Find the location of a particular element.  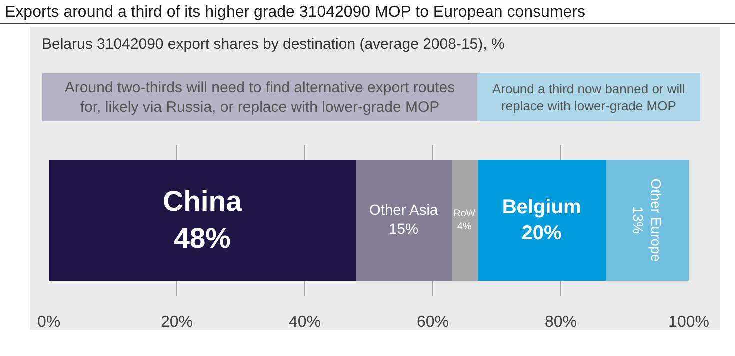

series-label: Other Europe is located at coordinates (656, 220).